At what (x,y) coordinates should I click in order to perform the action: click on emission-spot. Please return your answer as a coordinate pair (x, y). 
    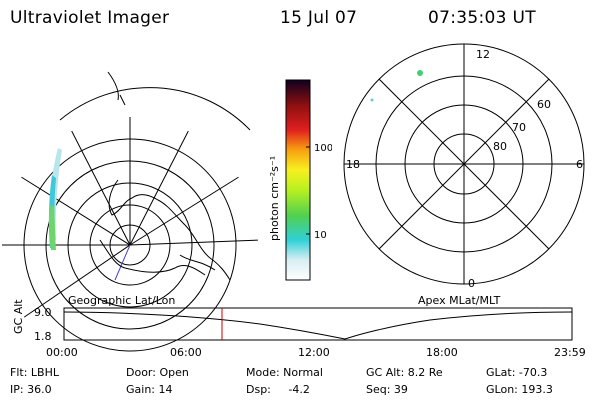
    Looking at the image, I should click on (420, 73).